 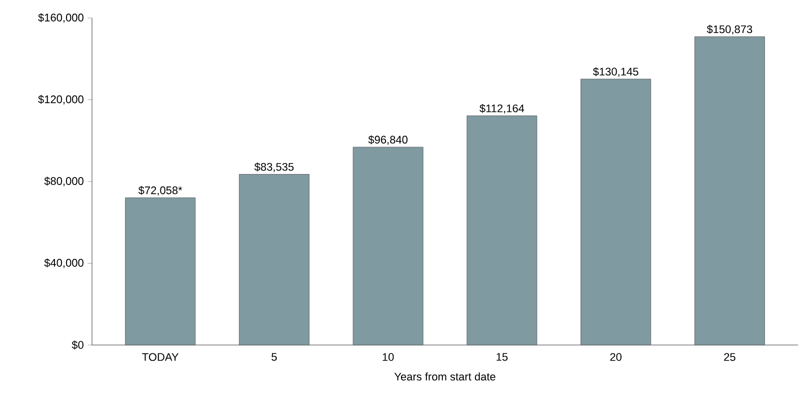 I want to click on x-tick-label: 15, so click(x=502, y=357).